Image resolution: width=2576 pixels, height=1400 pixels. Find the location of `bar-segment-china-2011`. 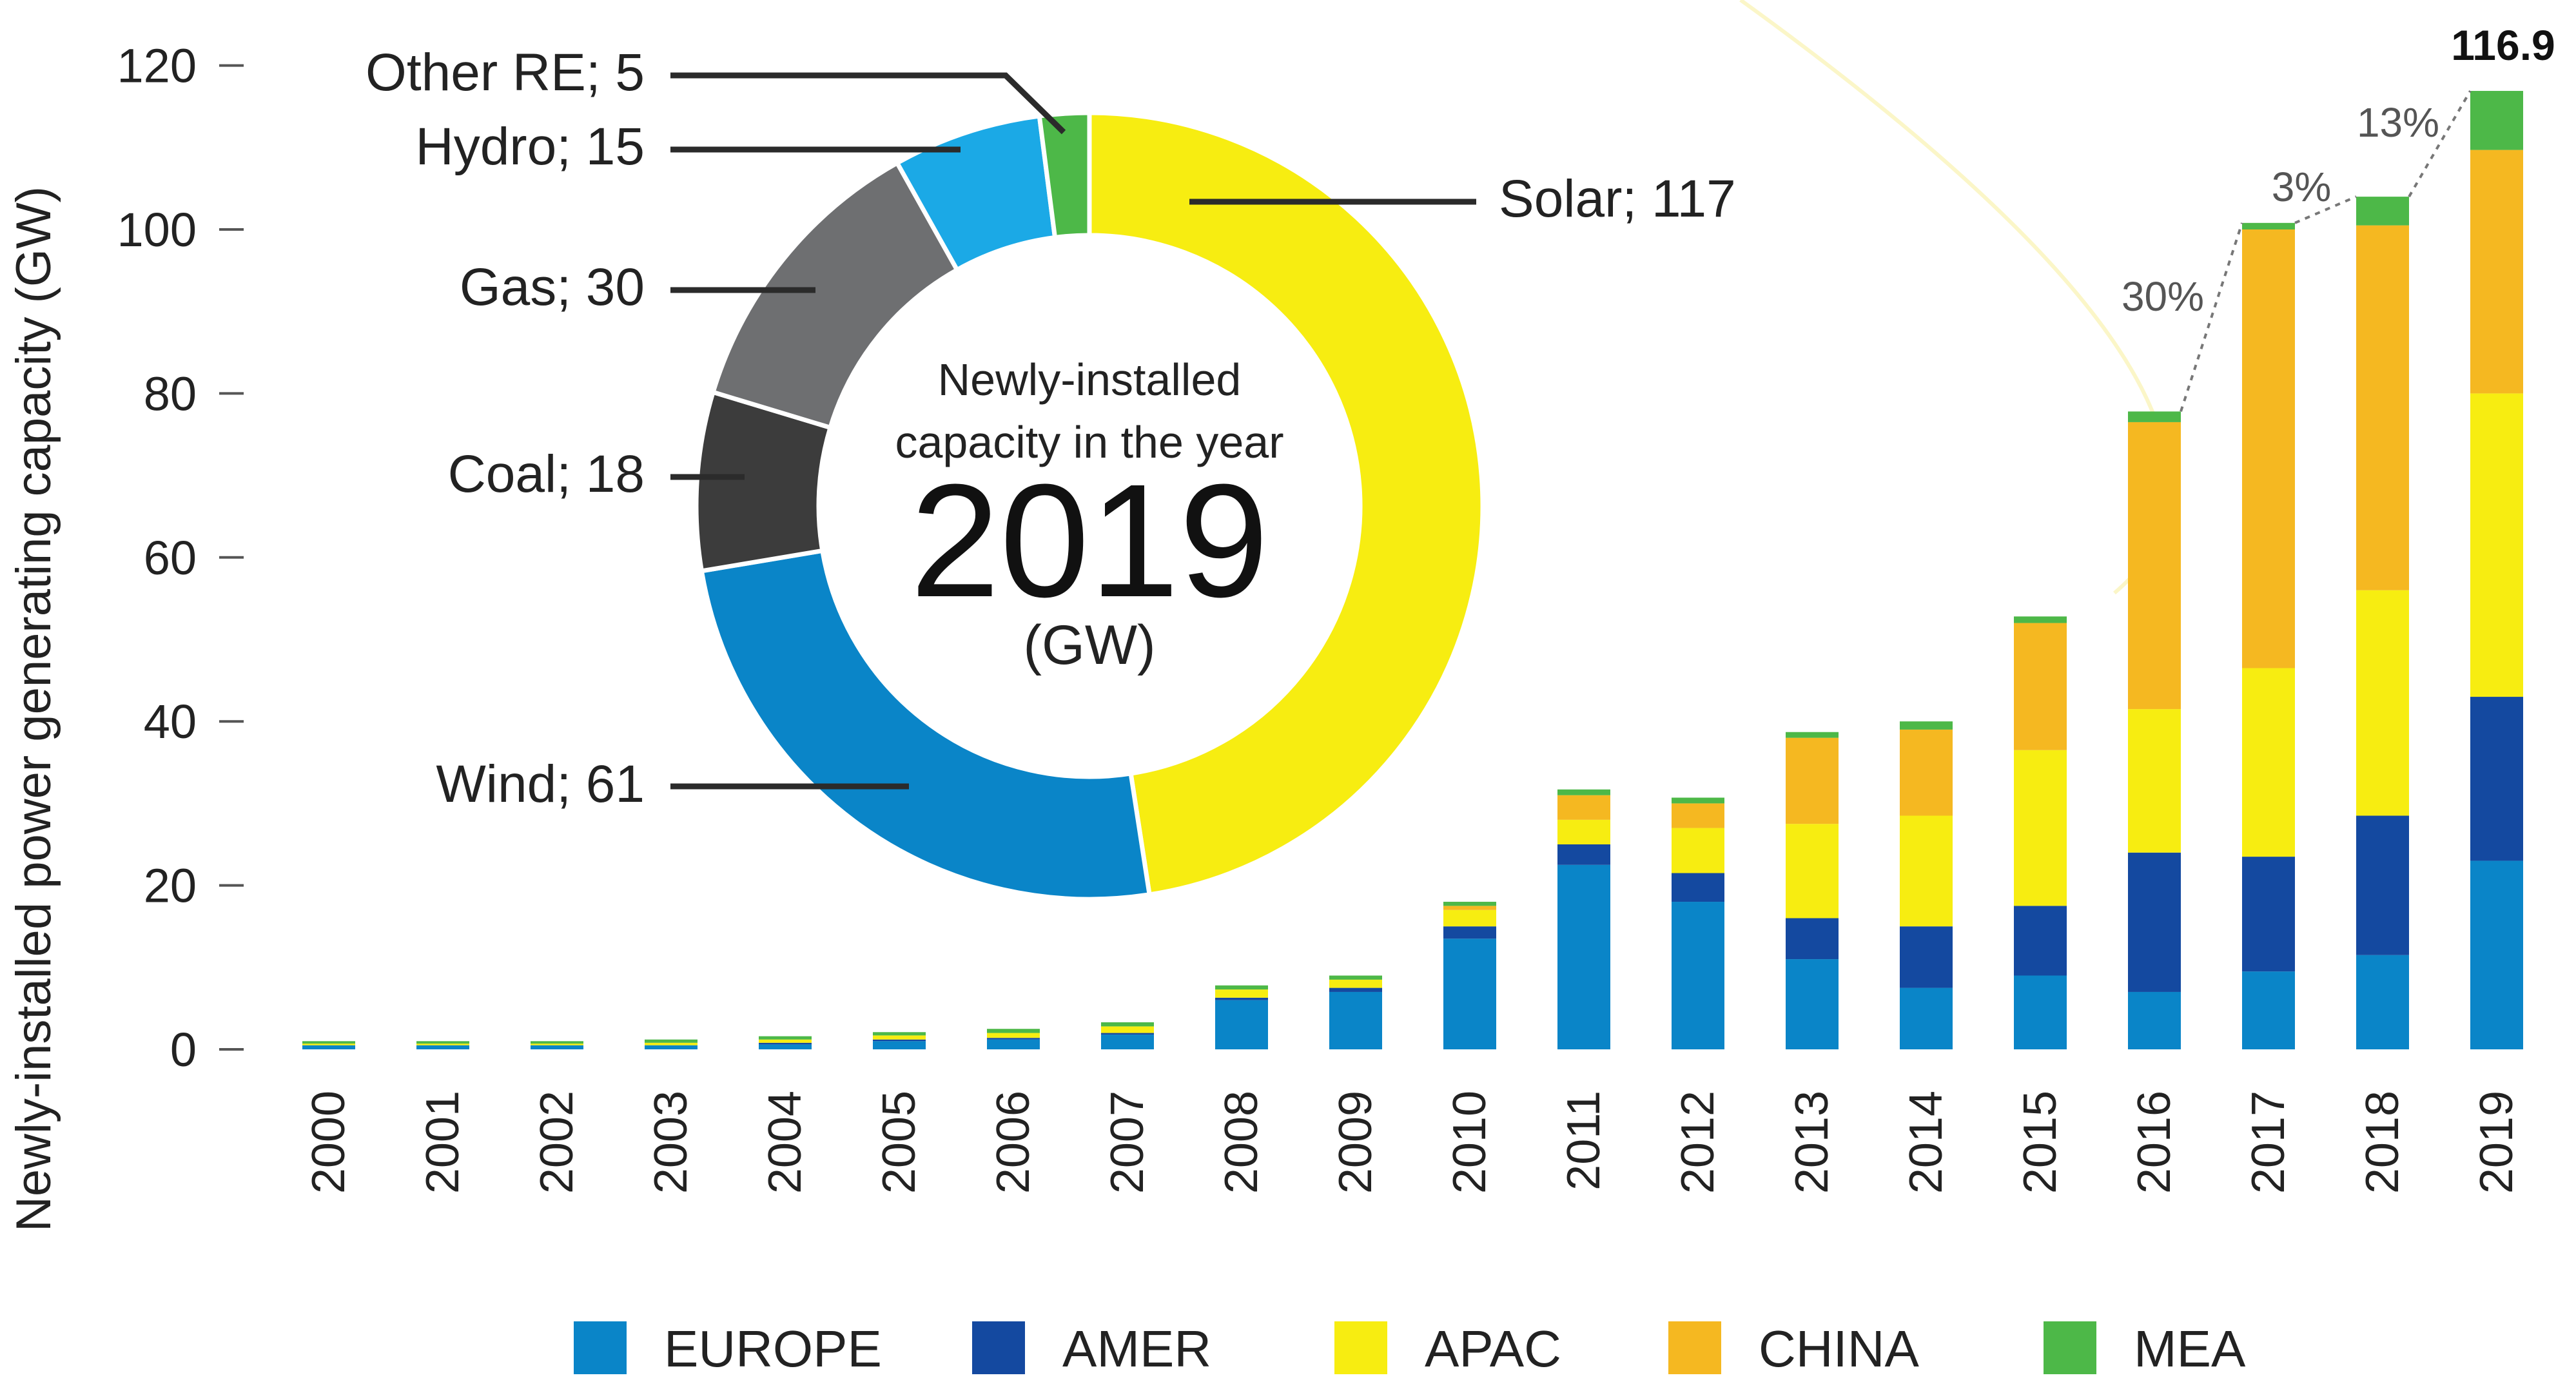

bar-segment-china-2011 is located at coordinates (1584, 807).